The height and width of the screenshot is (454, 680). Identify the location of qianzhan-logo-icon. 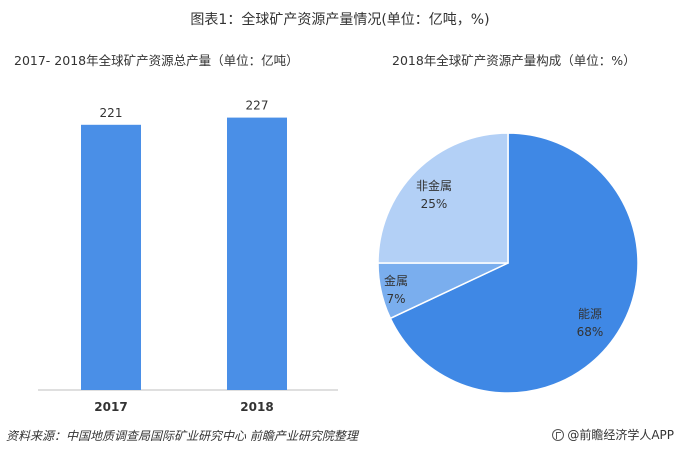
(558, 434).